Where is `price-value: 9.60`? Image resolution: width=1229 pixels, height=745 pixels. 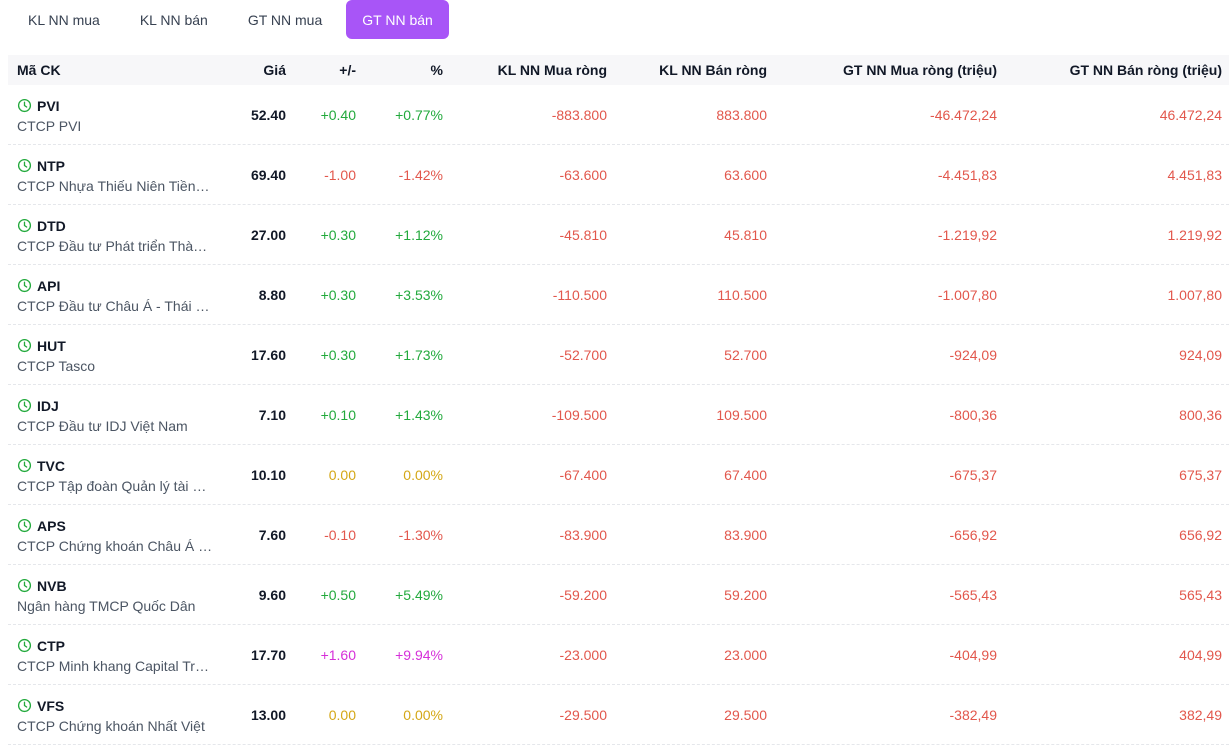
price-value: 9.60 is located at coordinates (272, 594).